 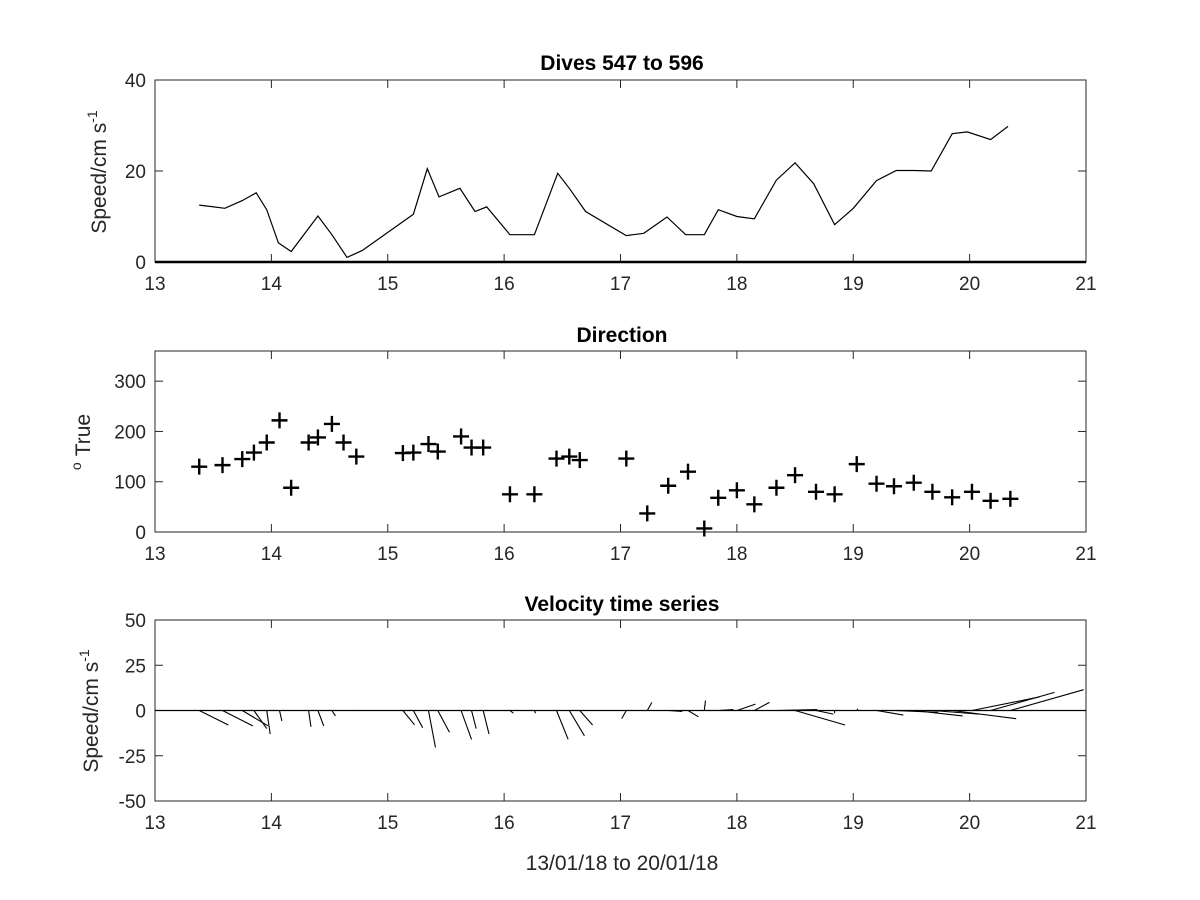 I want to click on direction-y-axis-label-text: True, so click(x=83, y=435).